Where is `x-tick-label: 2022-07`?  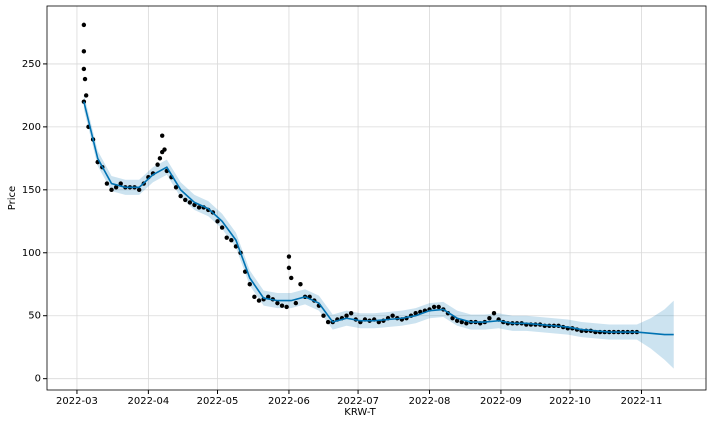 x-tick-label: 2022-07 is located at coordinates (358, 401).